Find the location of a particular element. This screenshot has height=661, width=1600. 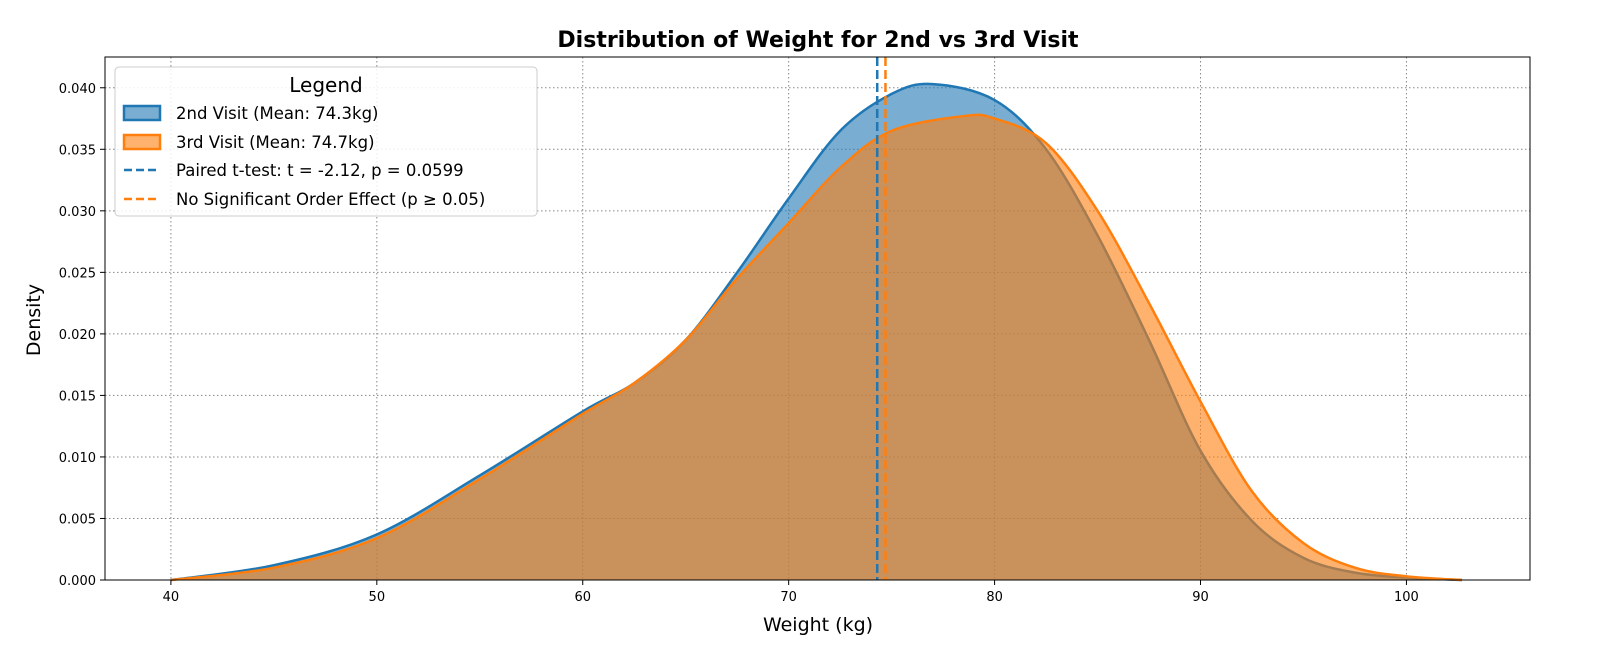

x-tick-label: 100 is located at coordinates (1406, 597).